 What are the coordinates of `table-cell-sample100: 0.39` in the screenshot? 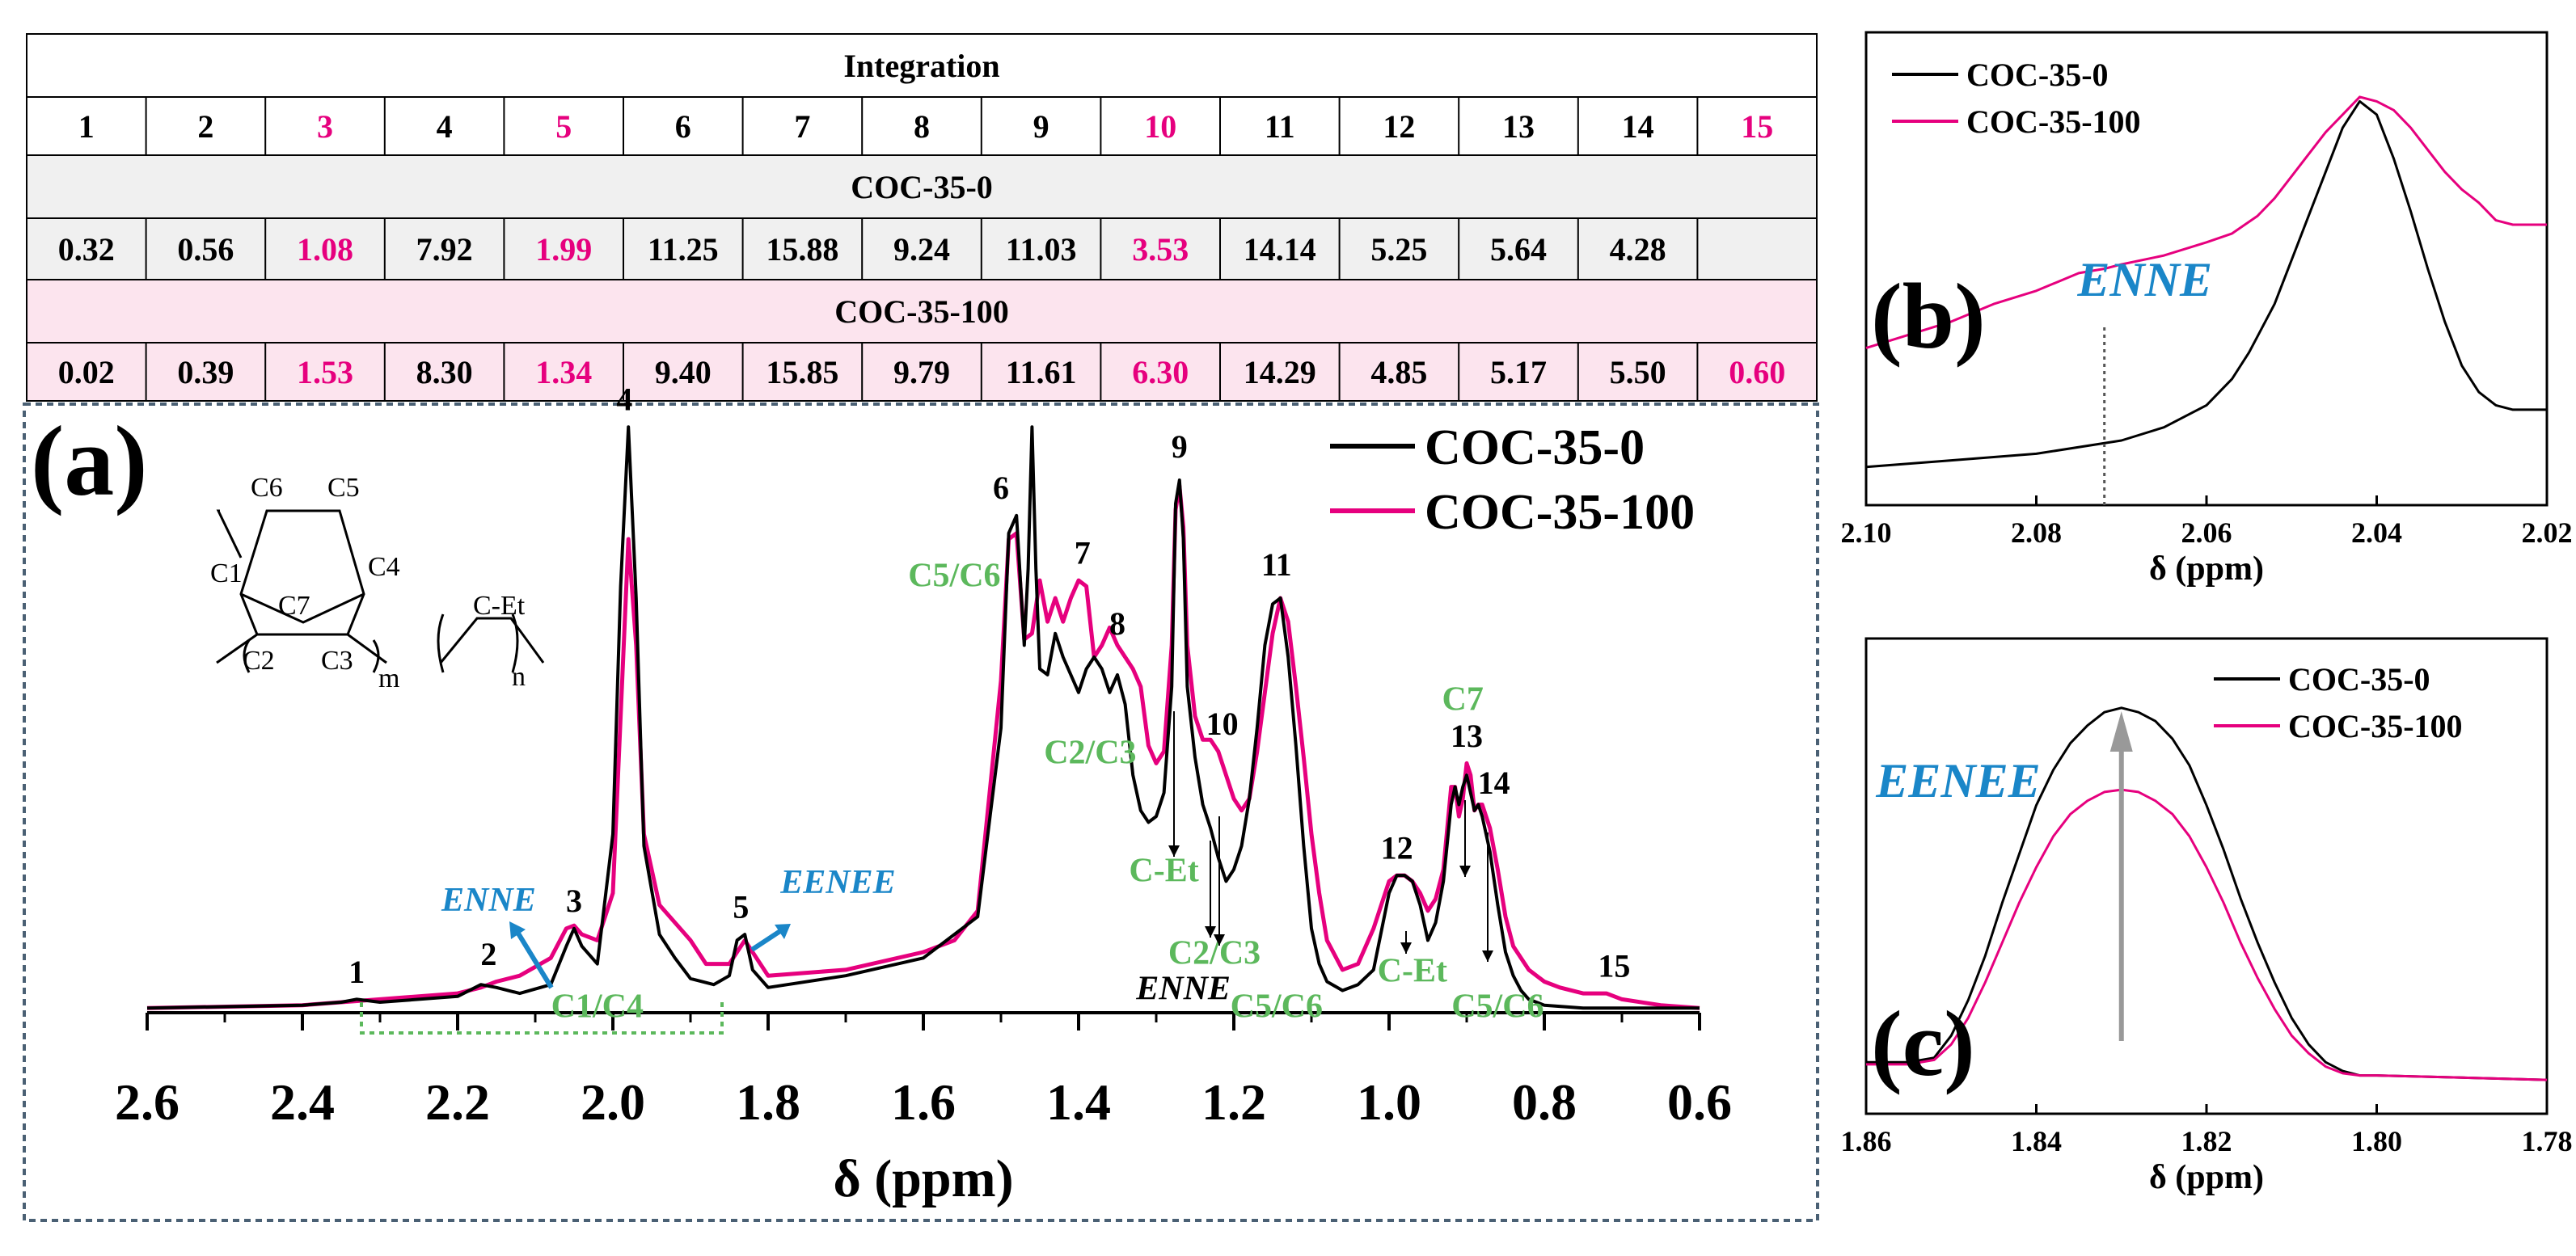 It's located at (205, 372).